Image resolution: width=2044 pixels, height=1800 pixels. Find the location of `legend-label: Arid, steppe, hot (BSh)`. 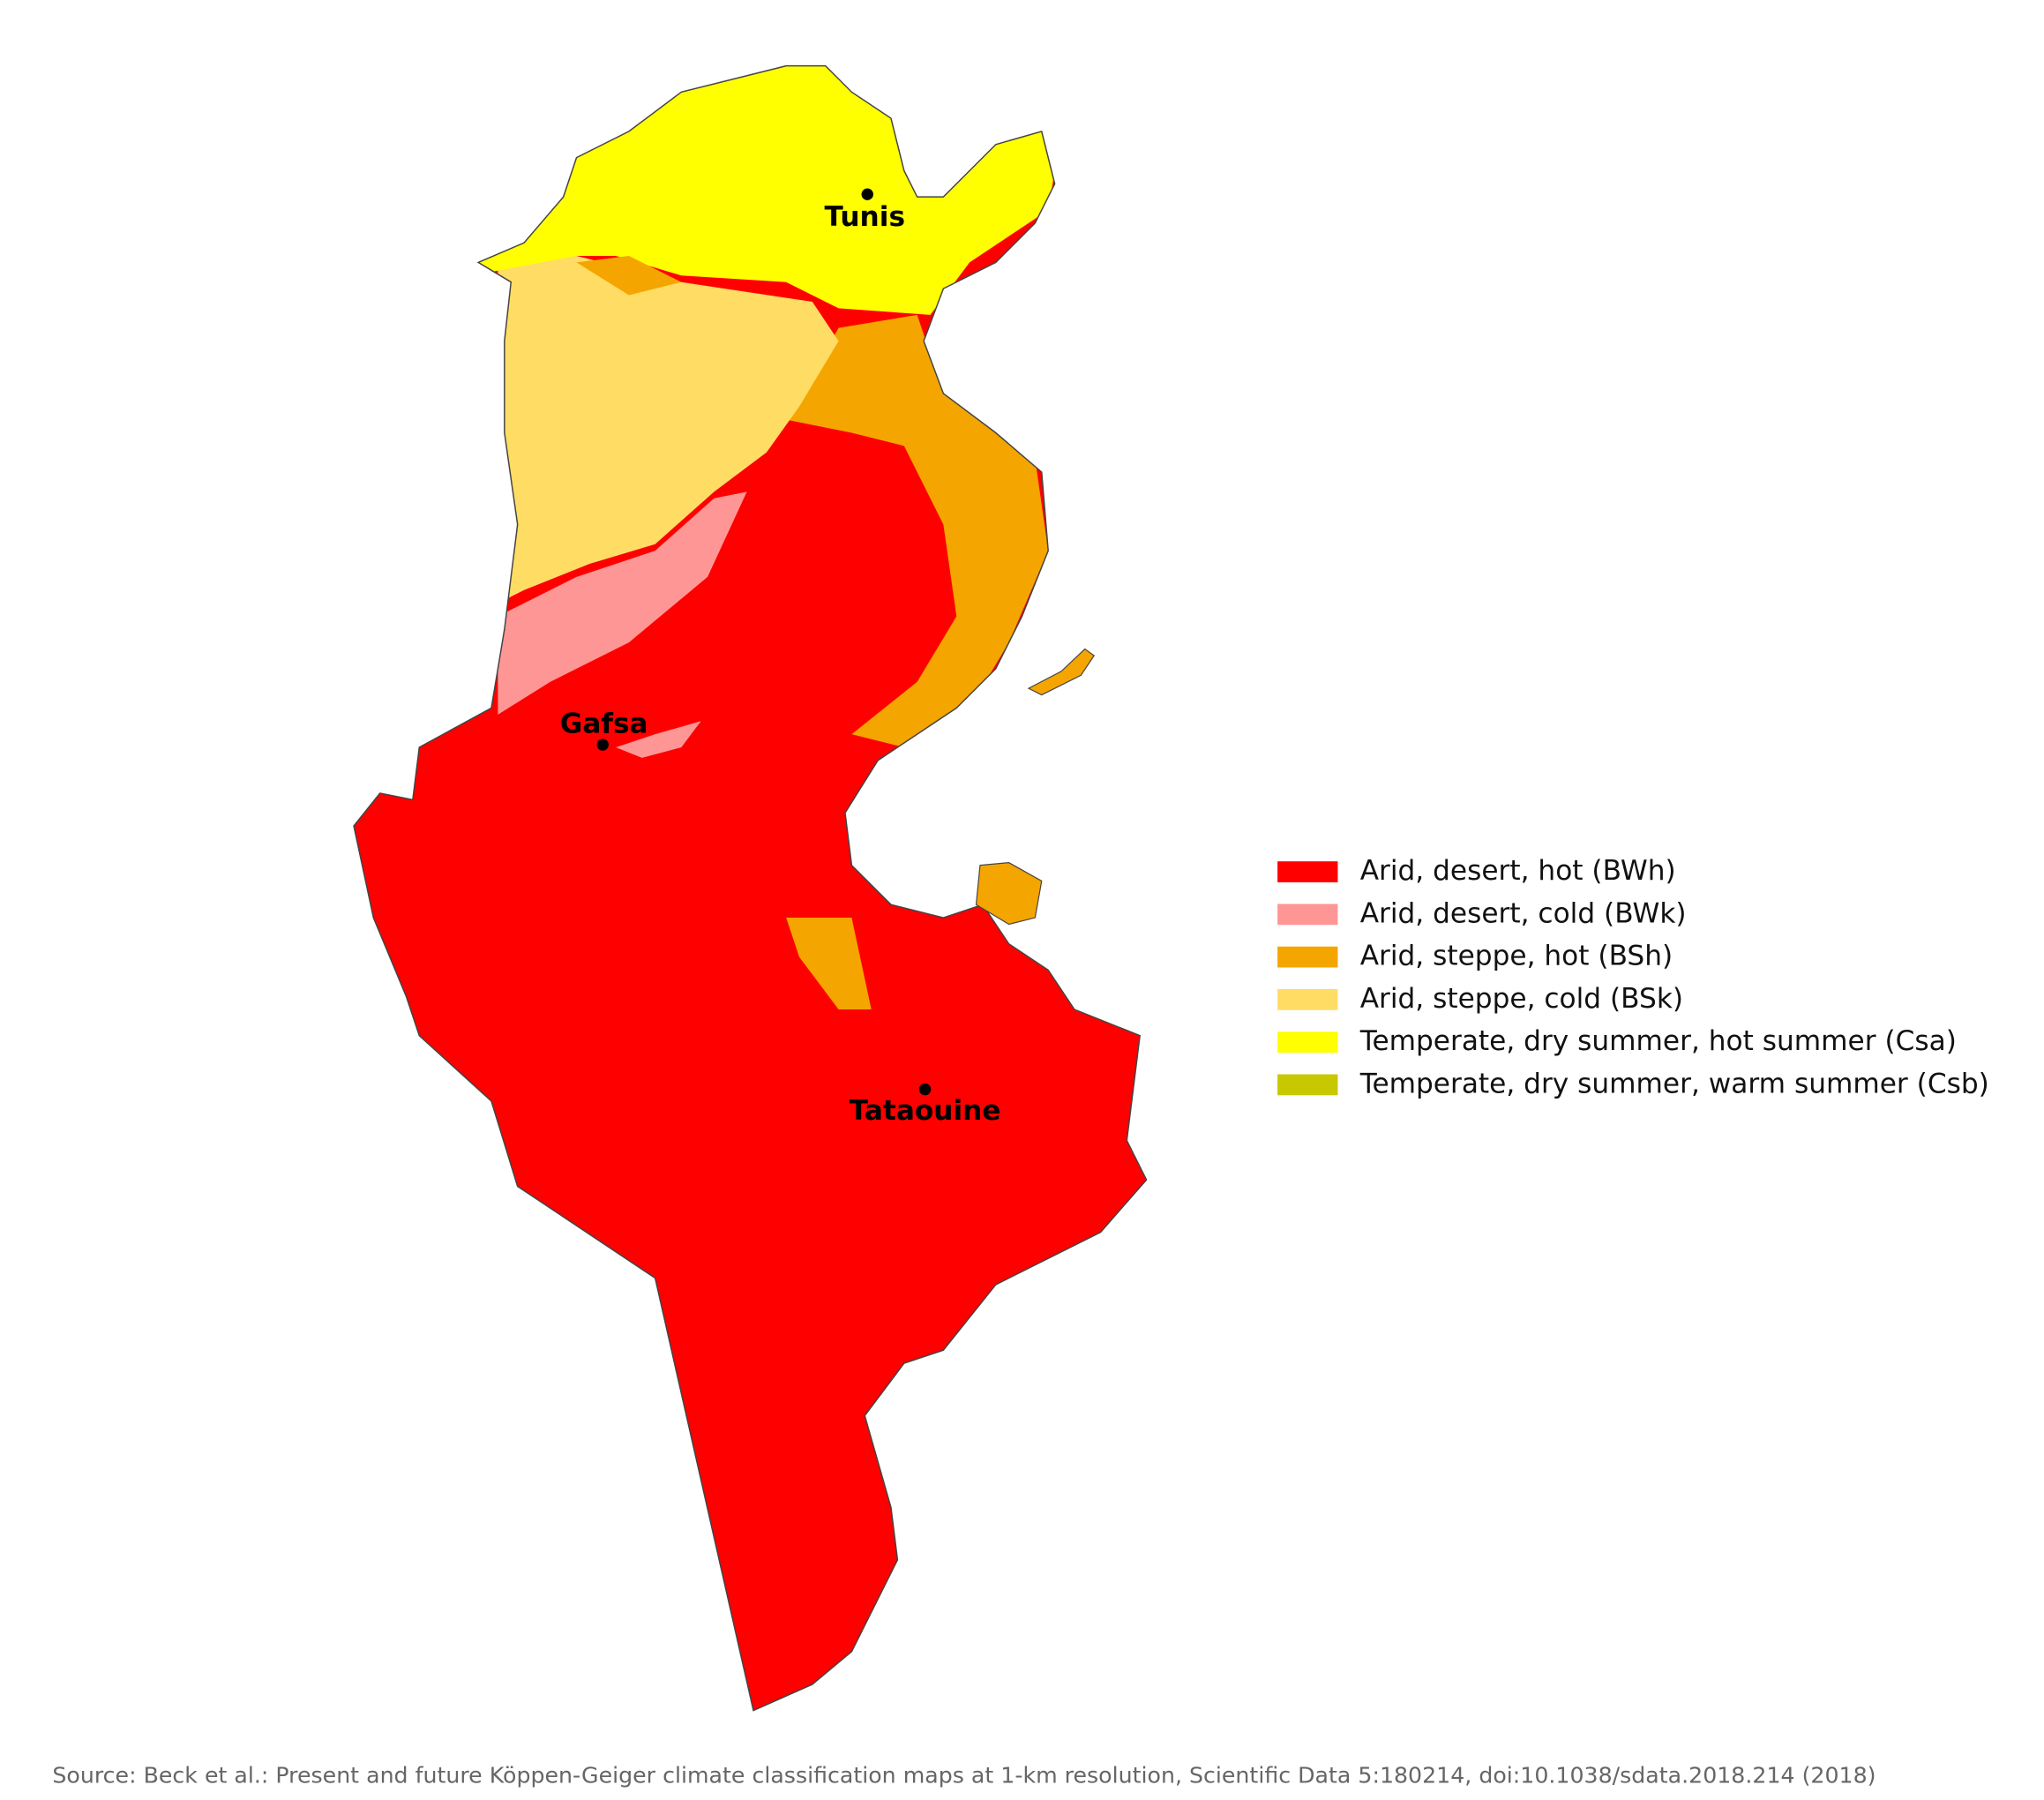

legend-label: Arid, steppe, hot (BSh) is located at coordinates (1516, 956).